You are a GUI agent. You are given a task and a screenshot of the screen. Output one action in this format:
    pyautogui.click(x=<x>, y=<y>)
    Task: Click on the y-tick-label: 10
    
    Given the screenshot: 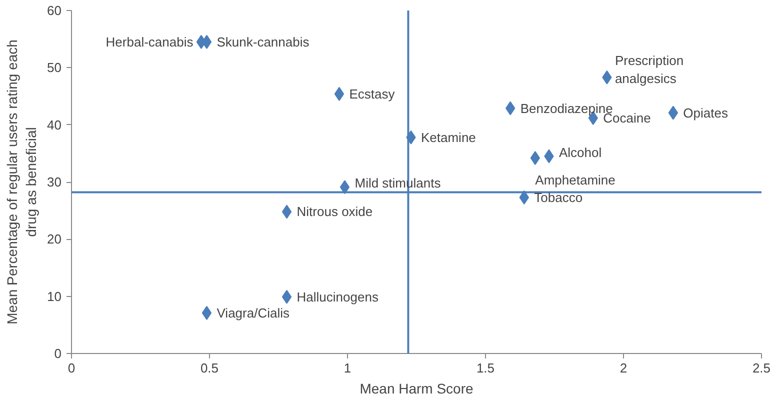 What is the action you would take?
    pyautogui.click(x=54, y=296)
    